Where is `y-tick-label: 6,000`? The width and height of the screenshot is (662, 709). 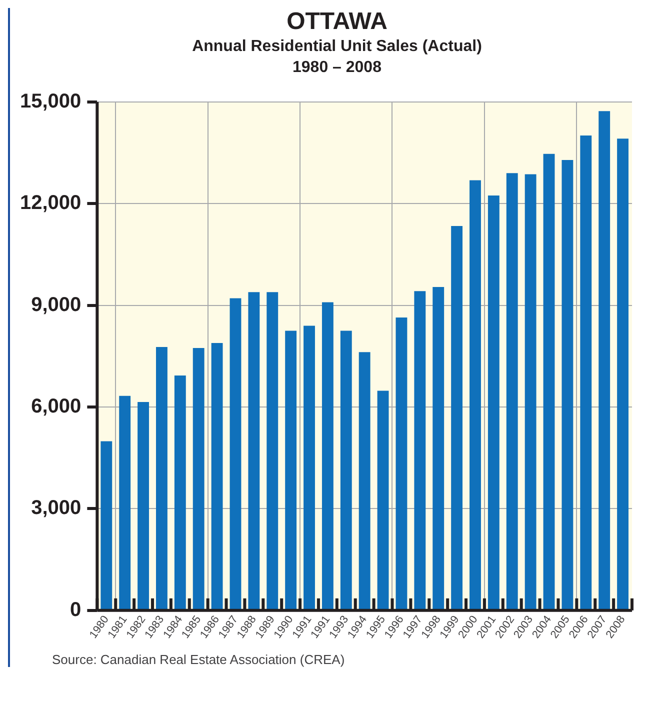 y-tick-label: 6,000 is located at coordinates (56, 407).